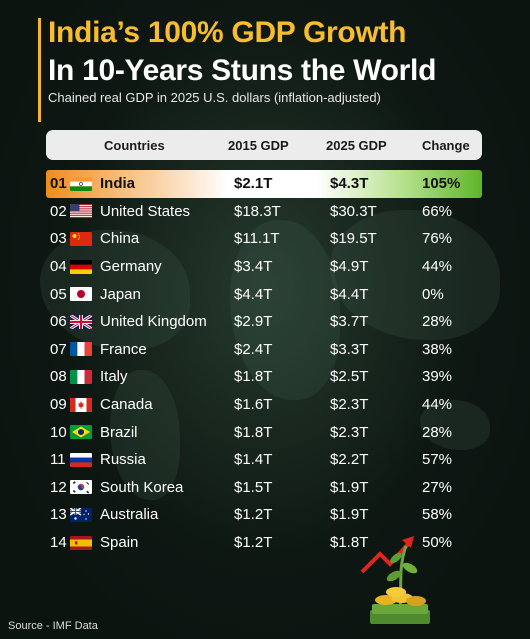 This screenshot has height=639, width=530. I want to click on gdp-2015-cell: $2.1T, so click(253, 184).